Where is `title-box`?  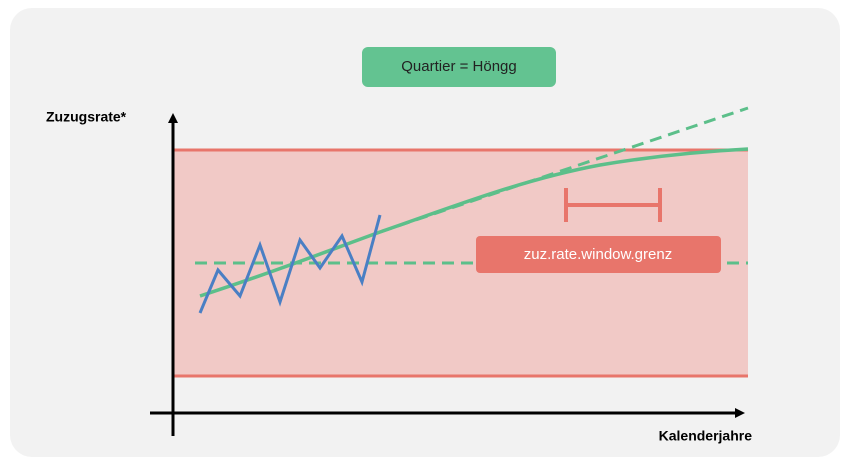 title-box is located at coordinates (459, 67).